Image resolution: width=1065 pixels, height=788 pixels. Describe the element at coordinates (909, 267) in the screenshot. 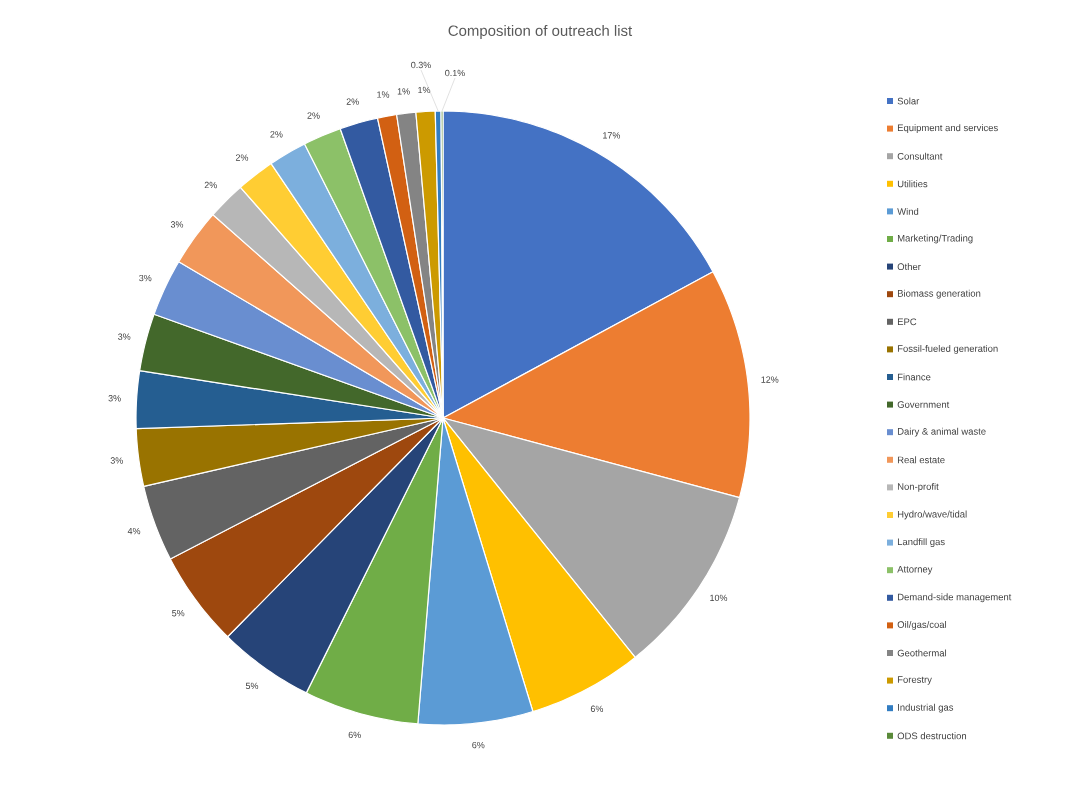

I see `legend-label: Other` at that location.